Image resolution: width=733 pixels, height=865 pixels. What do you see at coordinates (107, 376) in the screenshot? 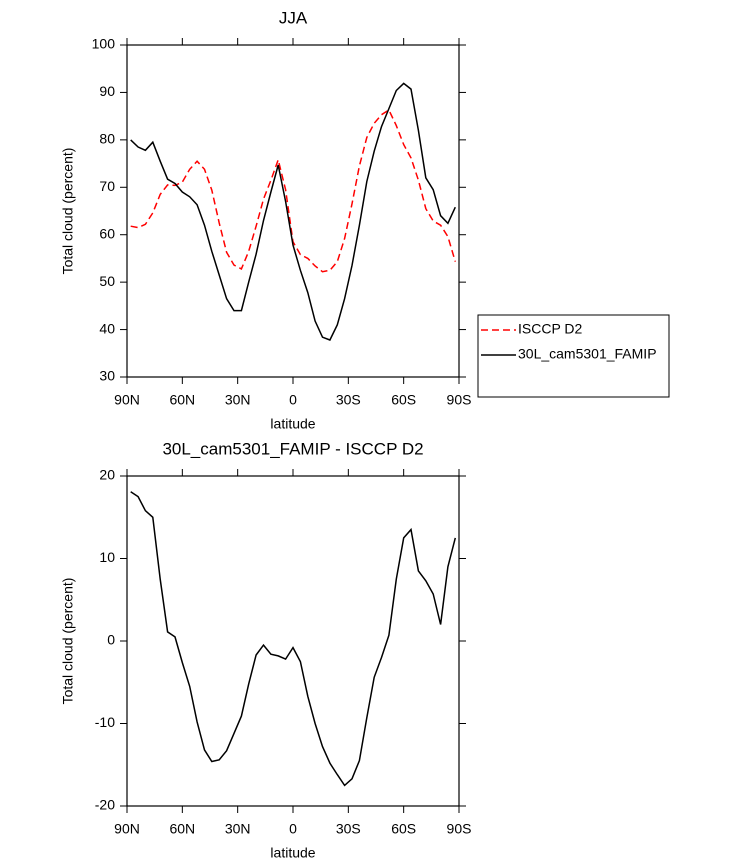
I see `y-tick-label: 30` at bounding box center [107, 376].